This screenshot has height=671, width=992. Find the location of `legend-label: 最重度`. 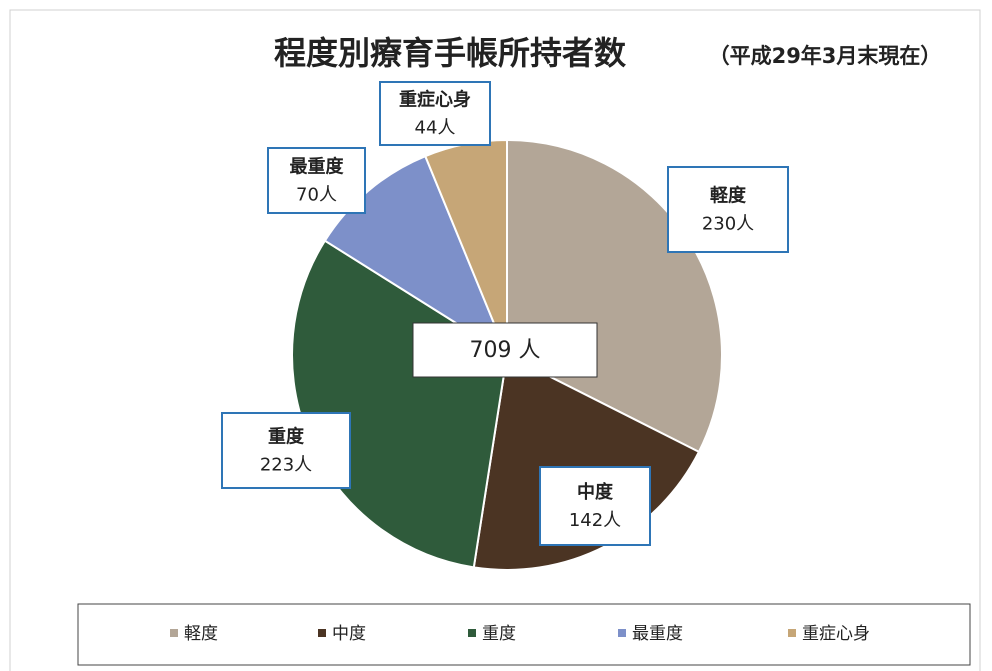

legend-label: 最重度 is located at coordinates (657, 634).